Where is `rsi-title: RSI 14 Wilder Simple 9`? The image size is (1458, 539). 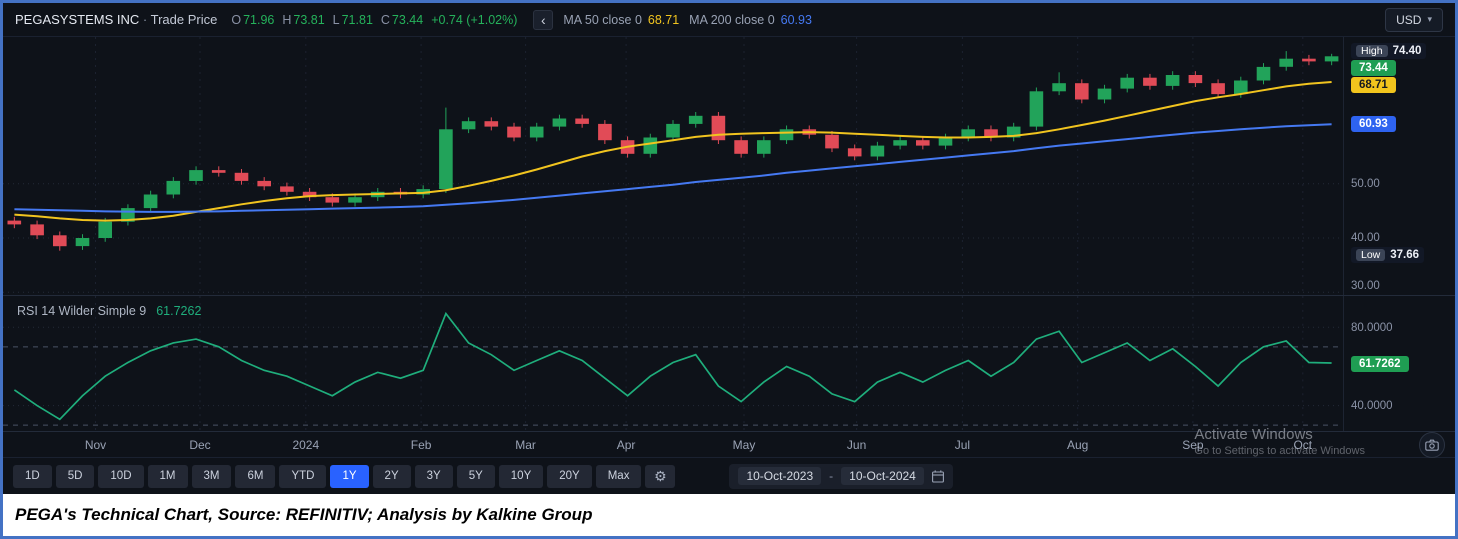 rsi-title: RSI 14 Wilder Simple 9 is located at coordinates (82, 311).